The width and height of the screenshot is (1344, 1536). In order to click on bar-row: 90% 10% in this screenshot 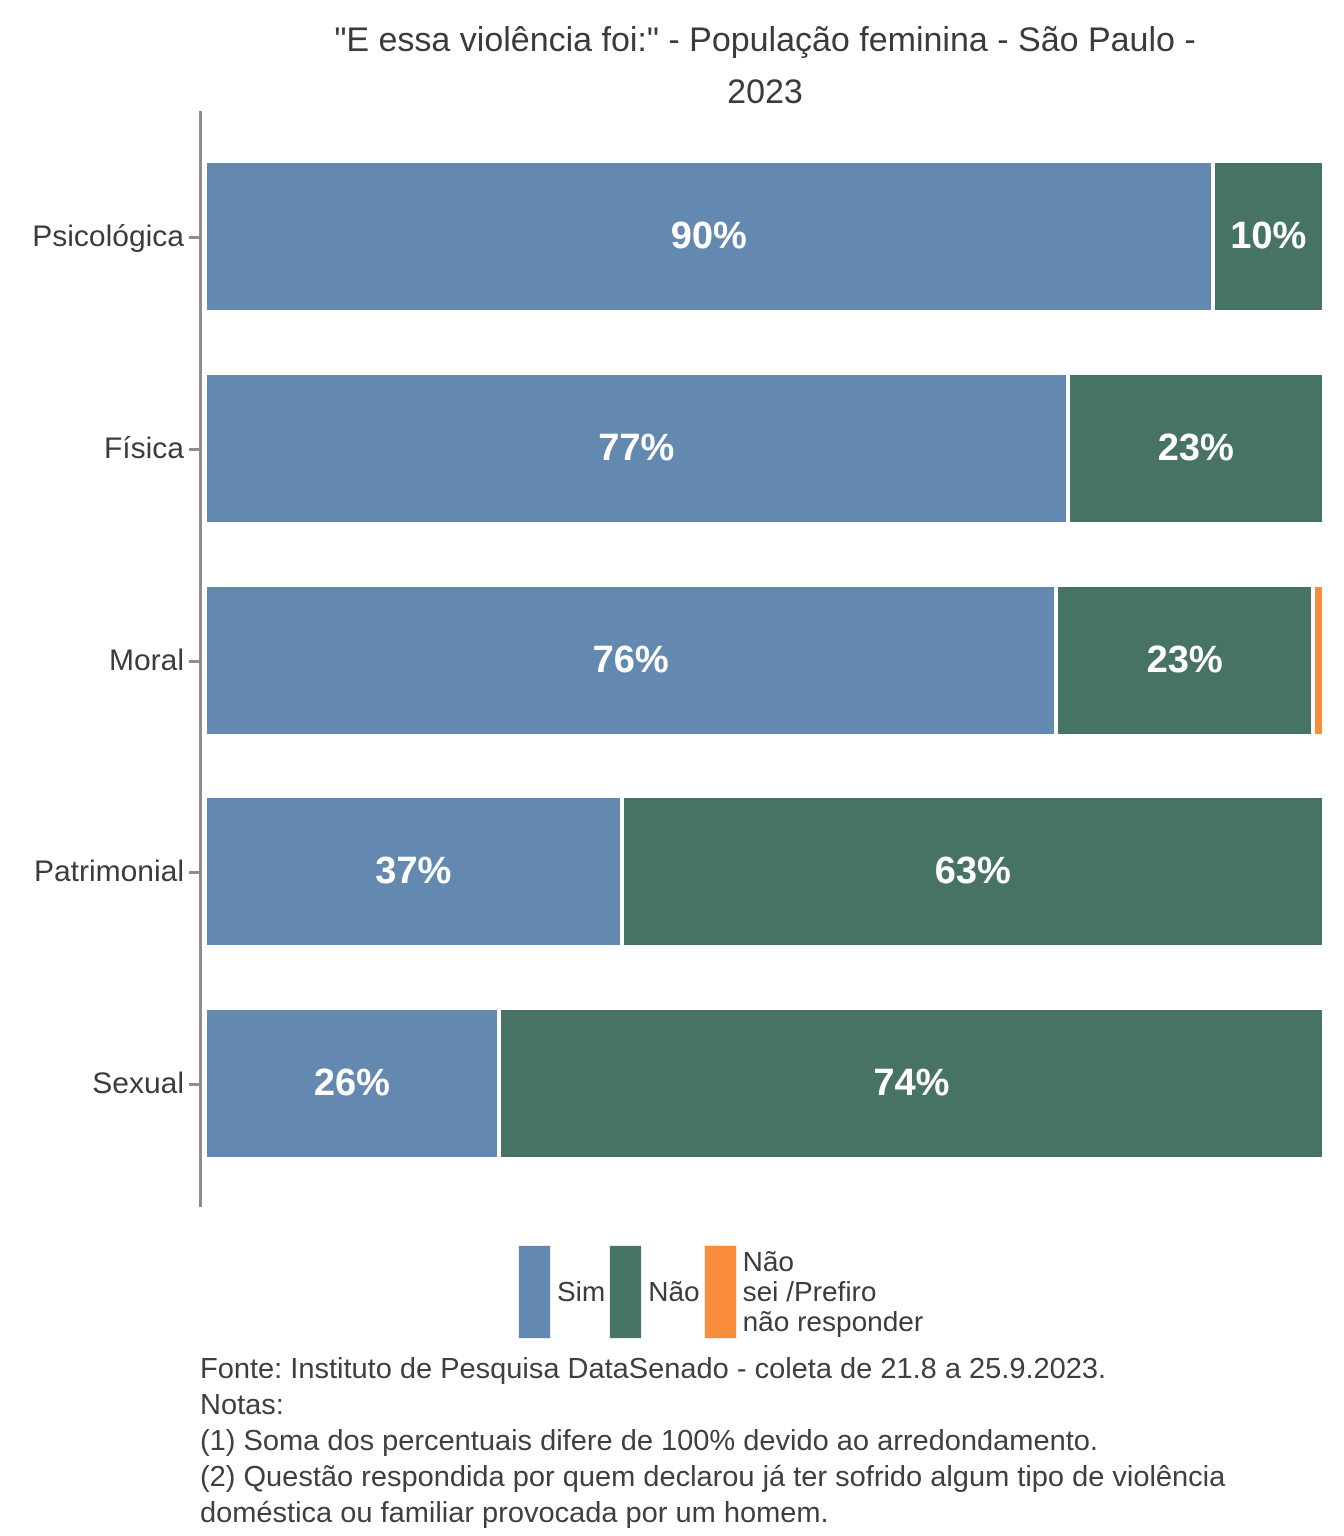, I will do `click(764, 236)`.